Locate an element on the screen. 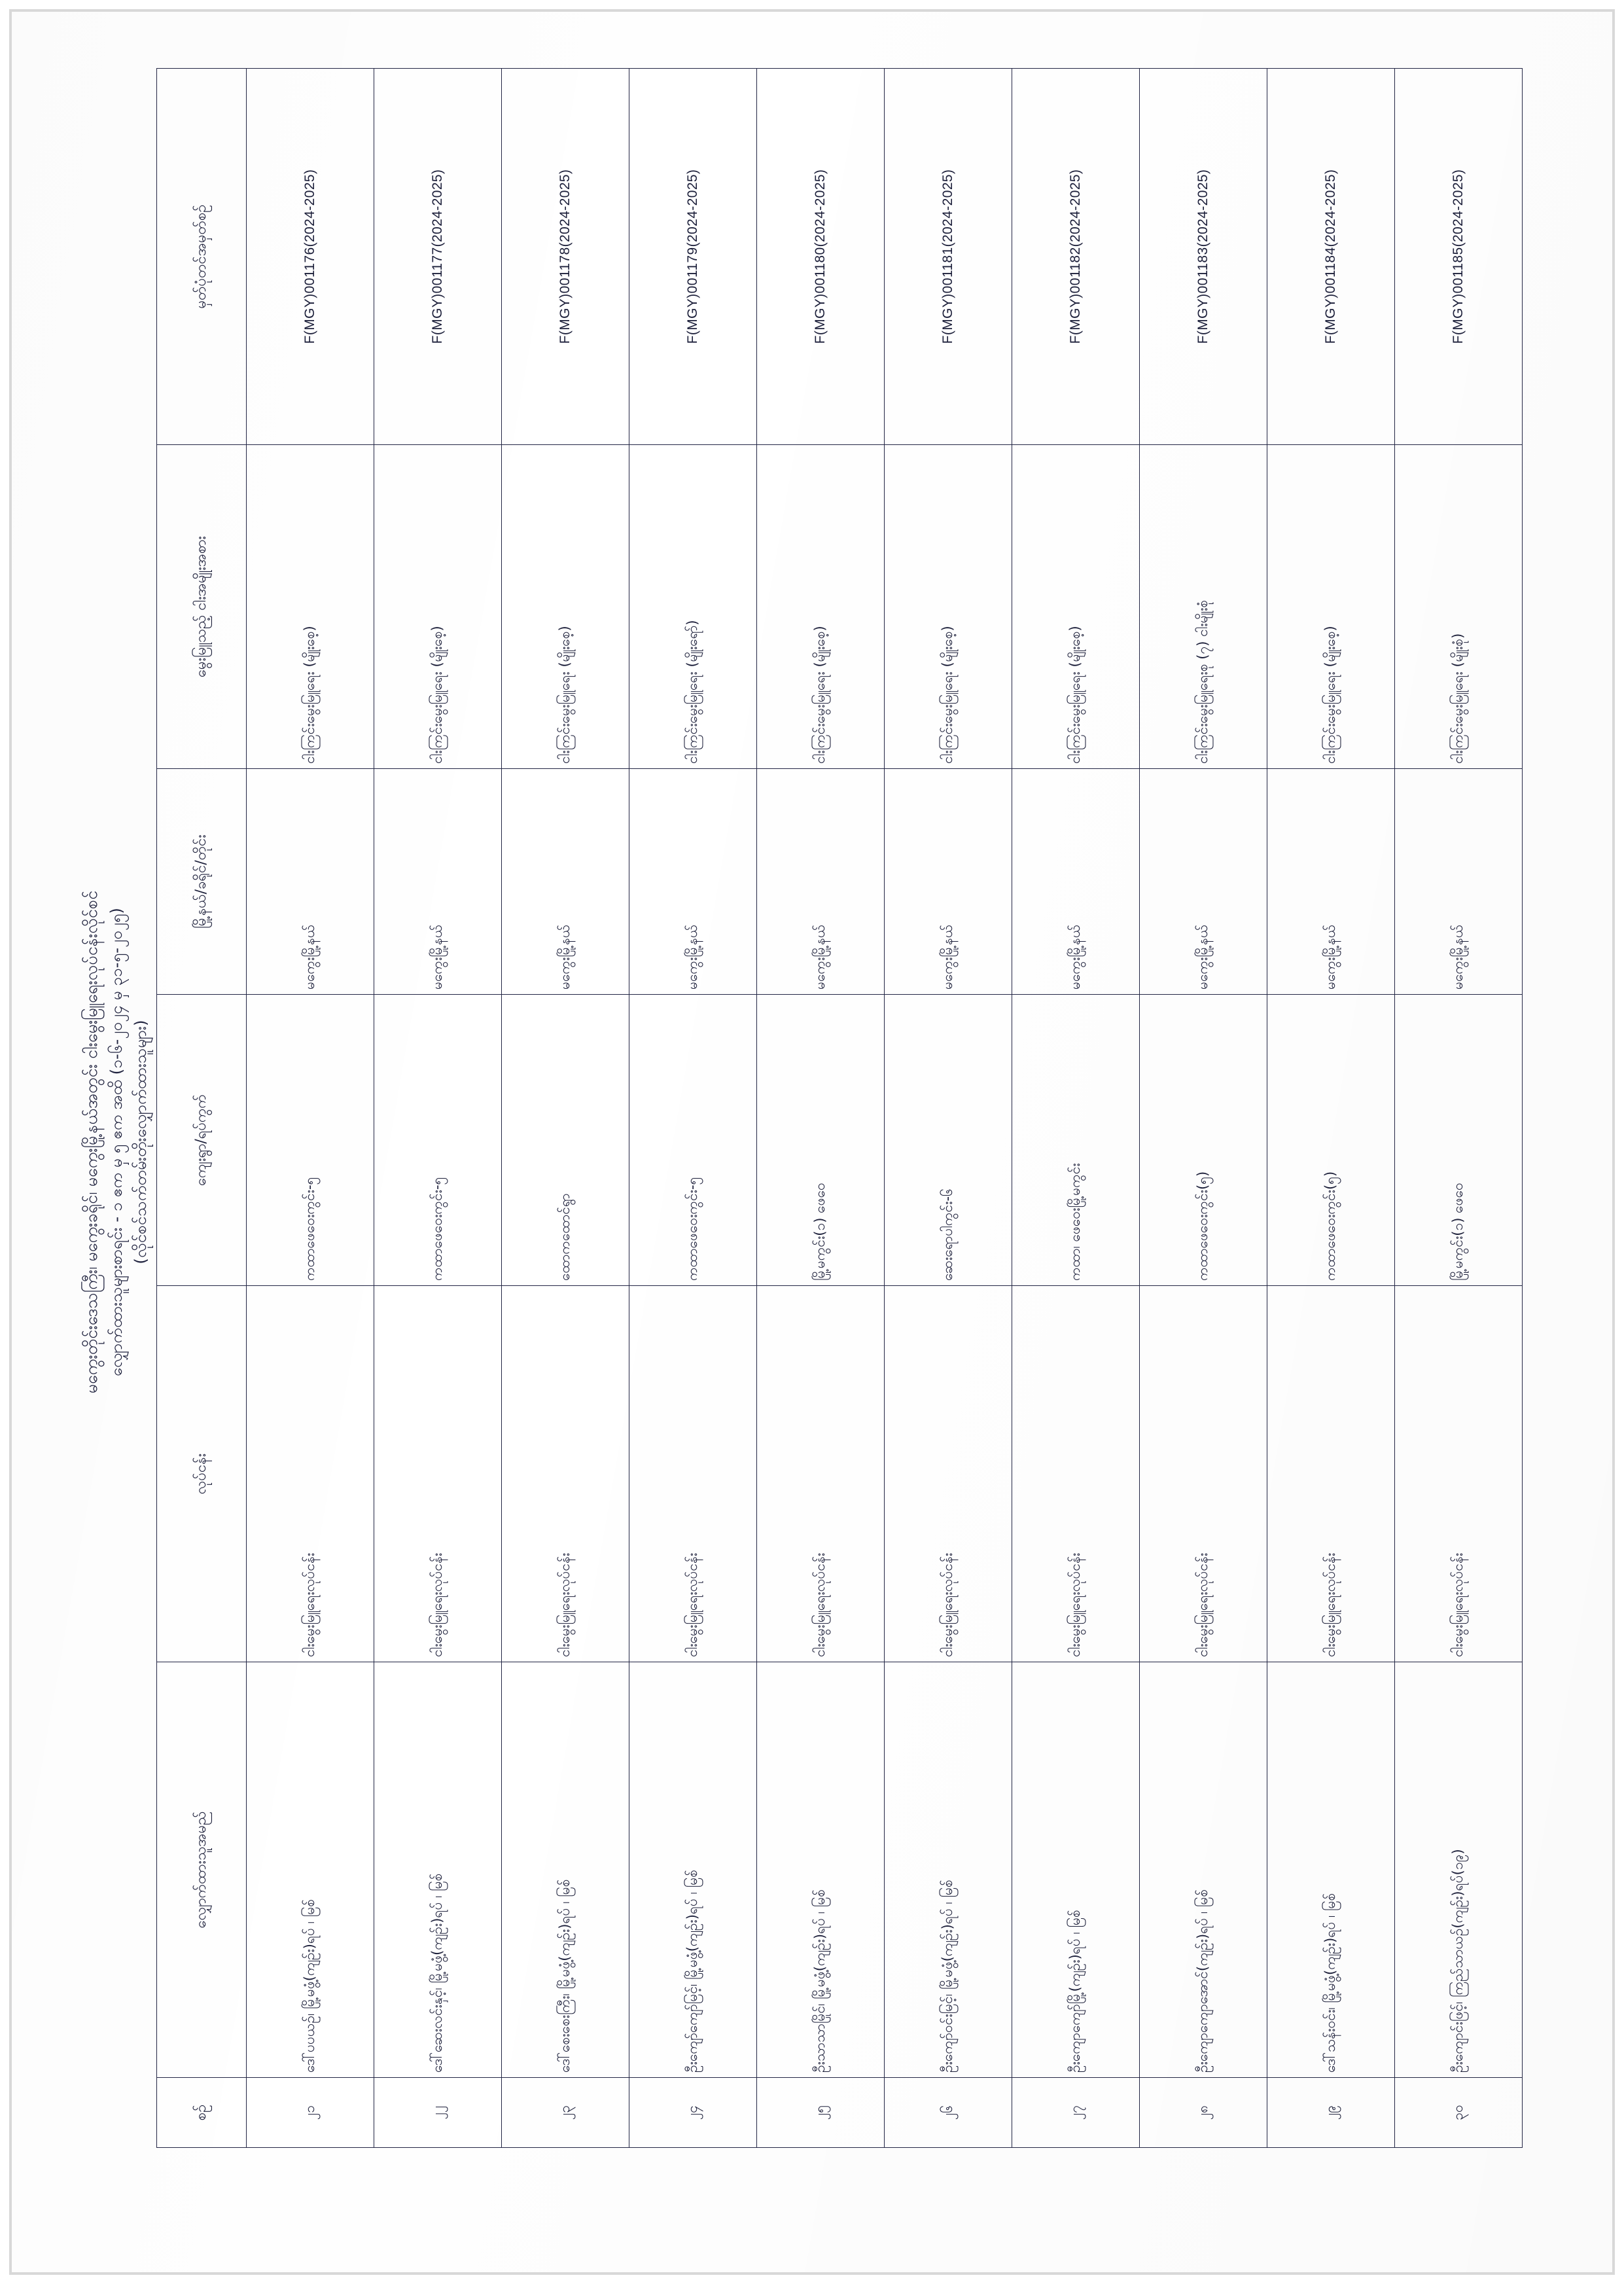 The height and width of the screenshot is (2284, 1624). cell-registration-number: F(MGY)001183(2024-2025) is located at coordinates (1203, 256).